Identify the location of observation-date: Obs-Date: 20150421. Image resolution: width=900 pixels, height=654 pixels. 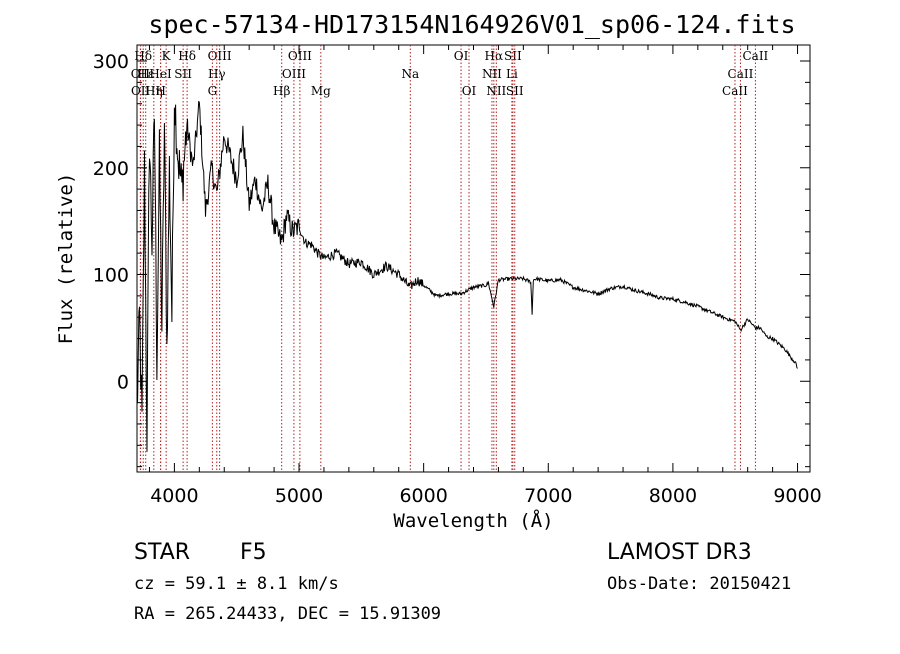
(699, 584).